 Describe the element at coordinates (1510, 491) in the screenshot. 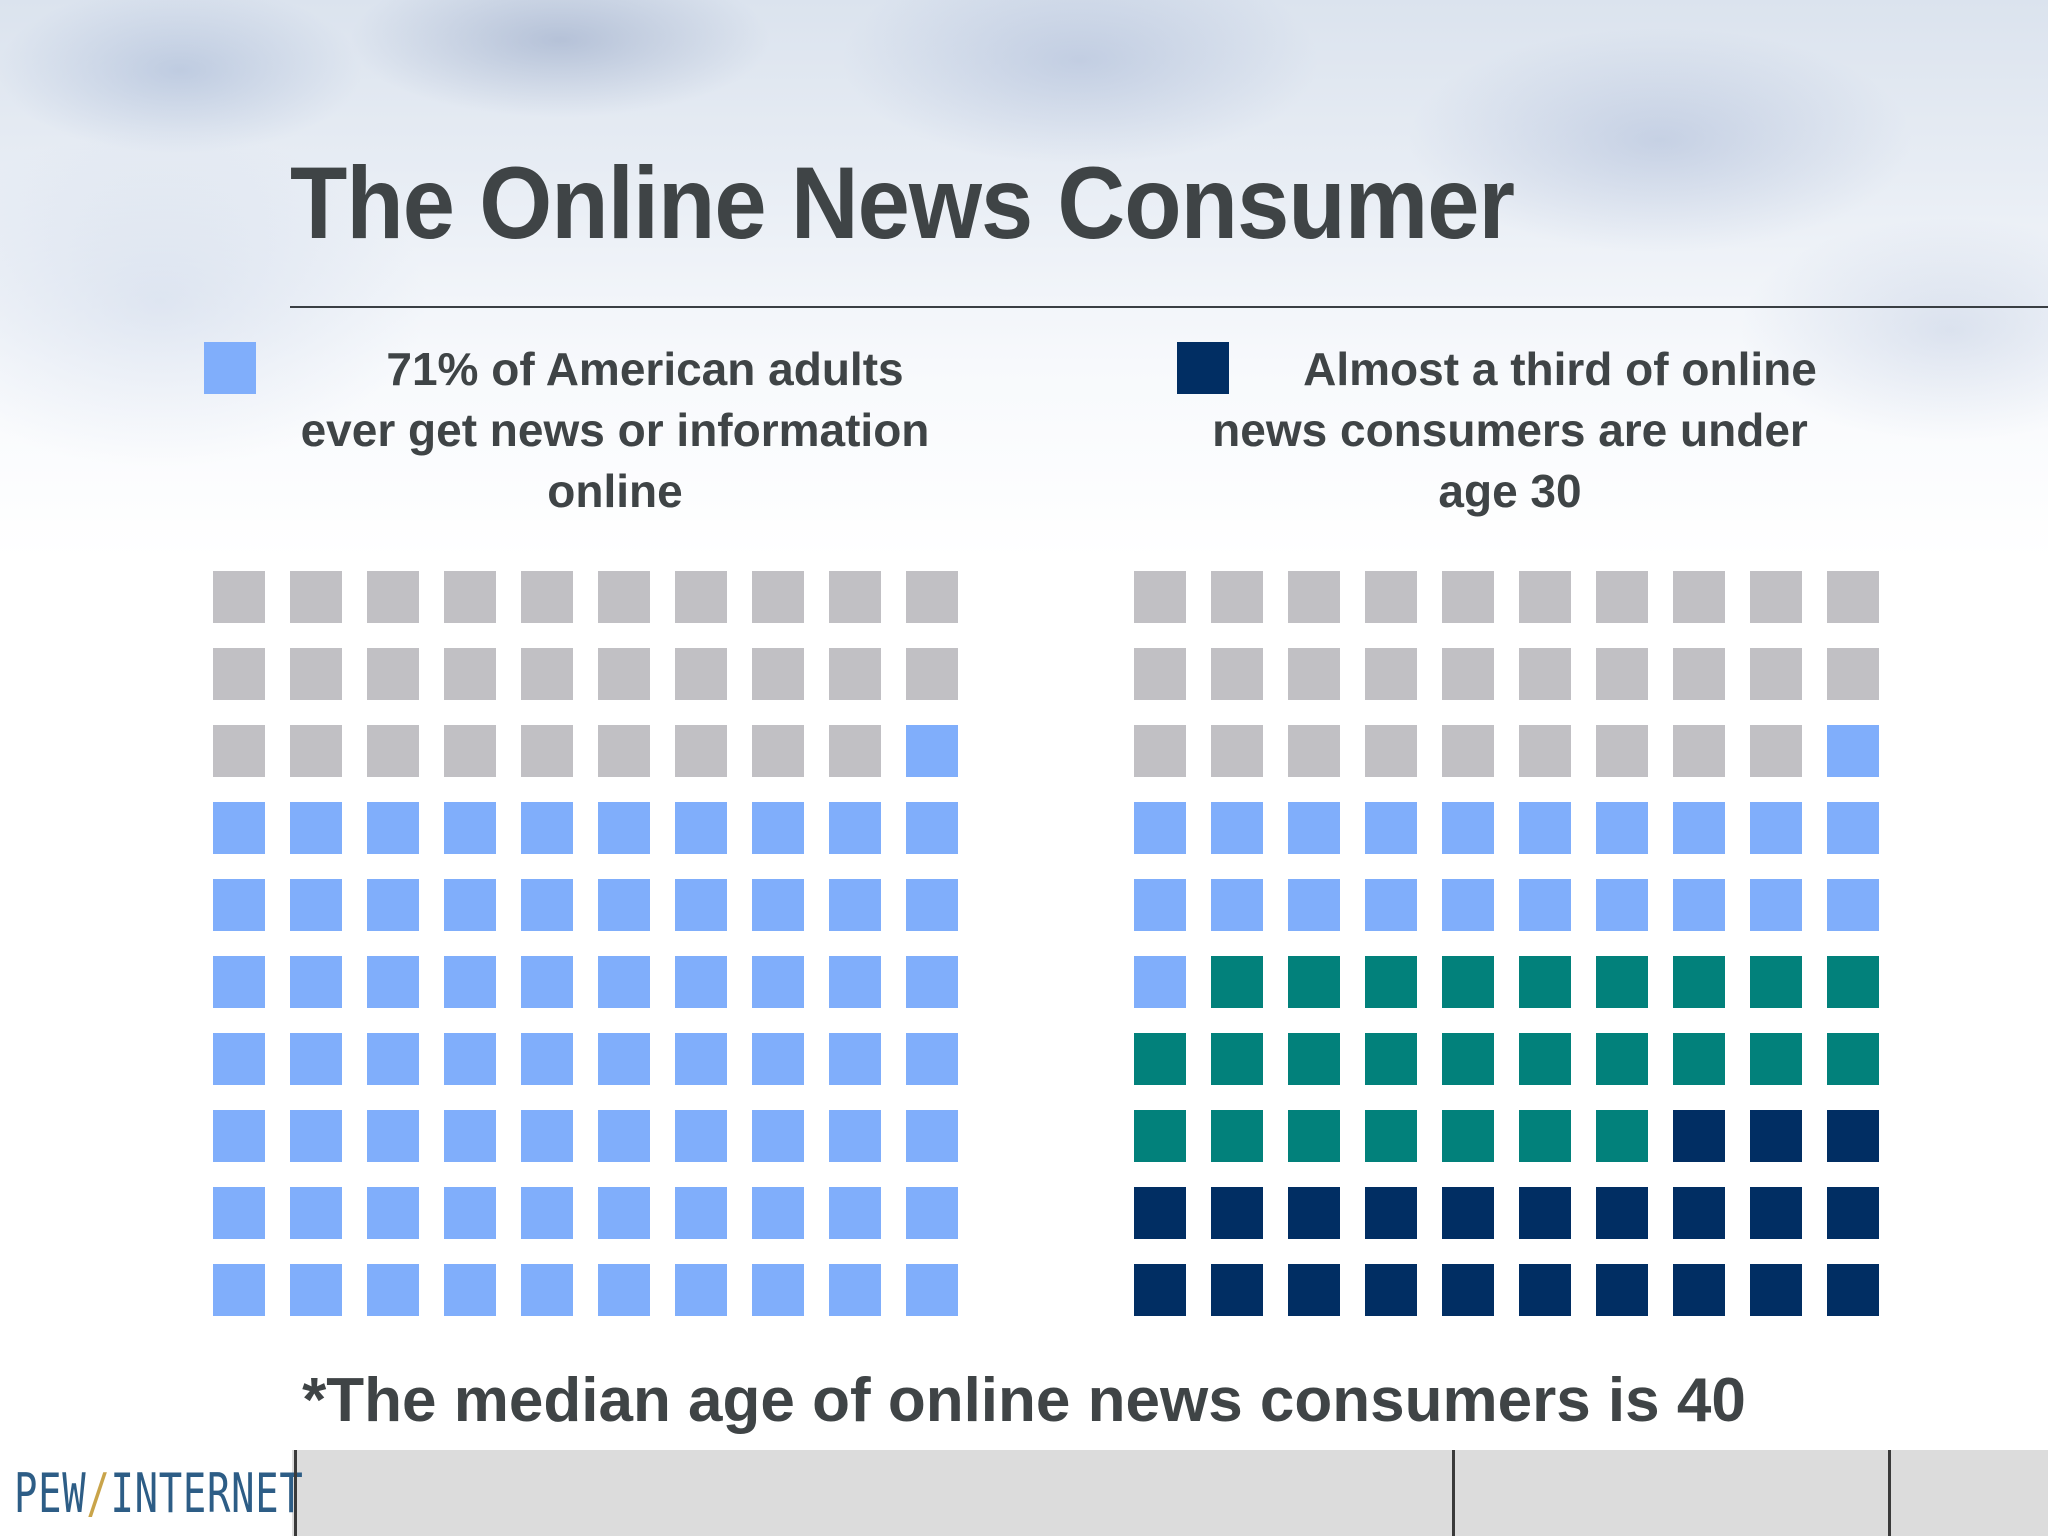

I see `legend-line: age 30` at that location.